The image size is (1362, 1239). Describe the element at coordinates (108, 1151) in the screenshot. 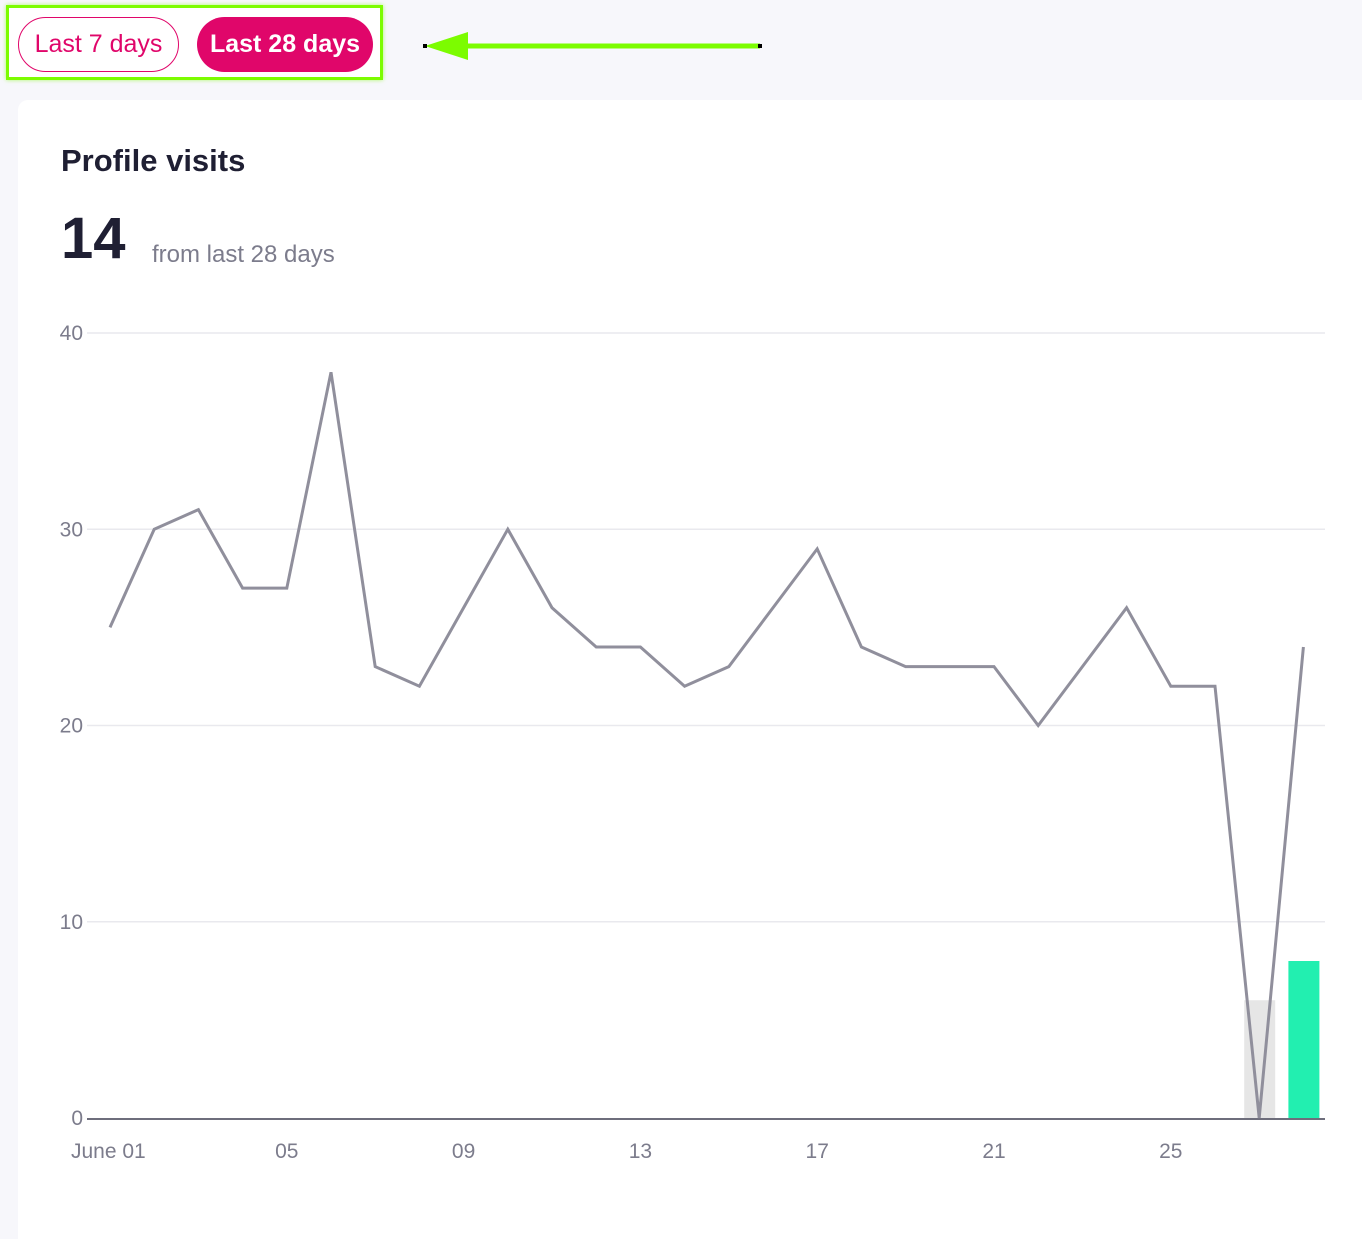

I see `x-tick-label: June 01` at that location.